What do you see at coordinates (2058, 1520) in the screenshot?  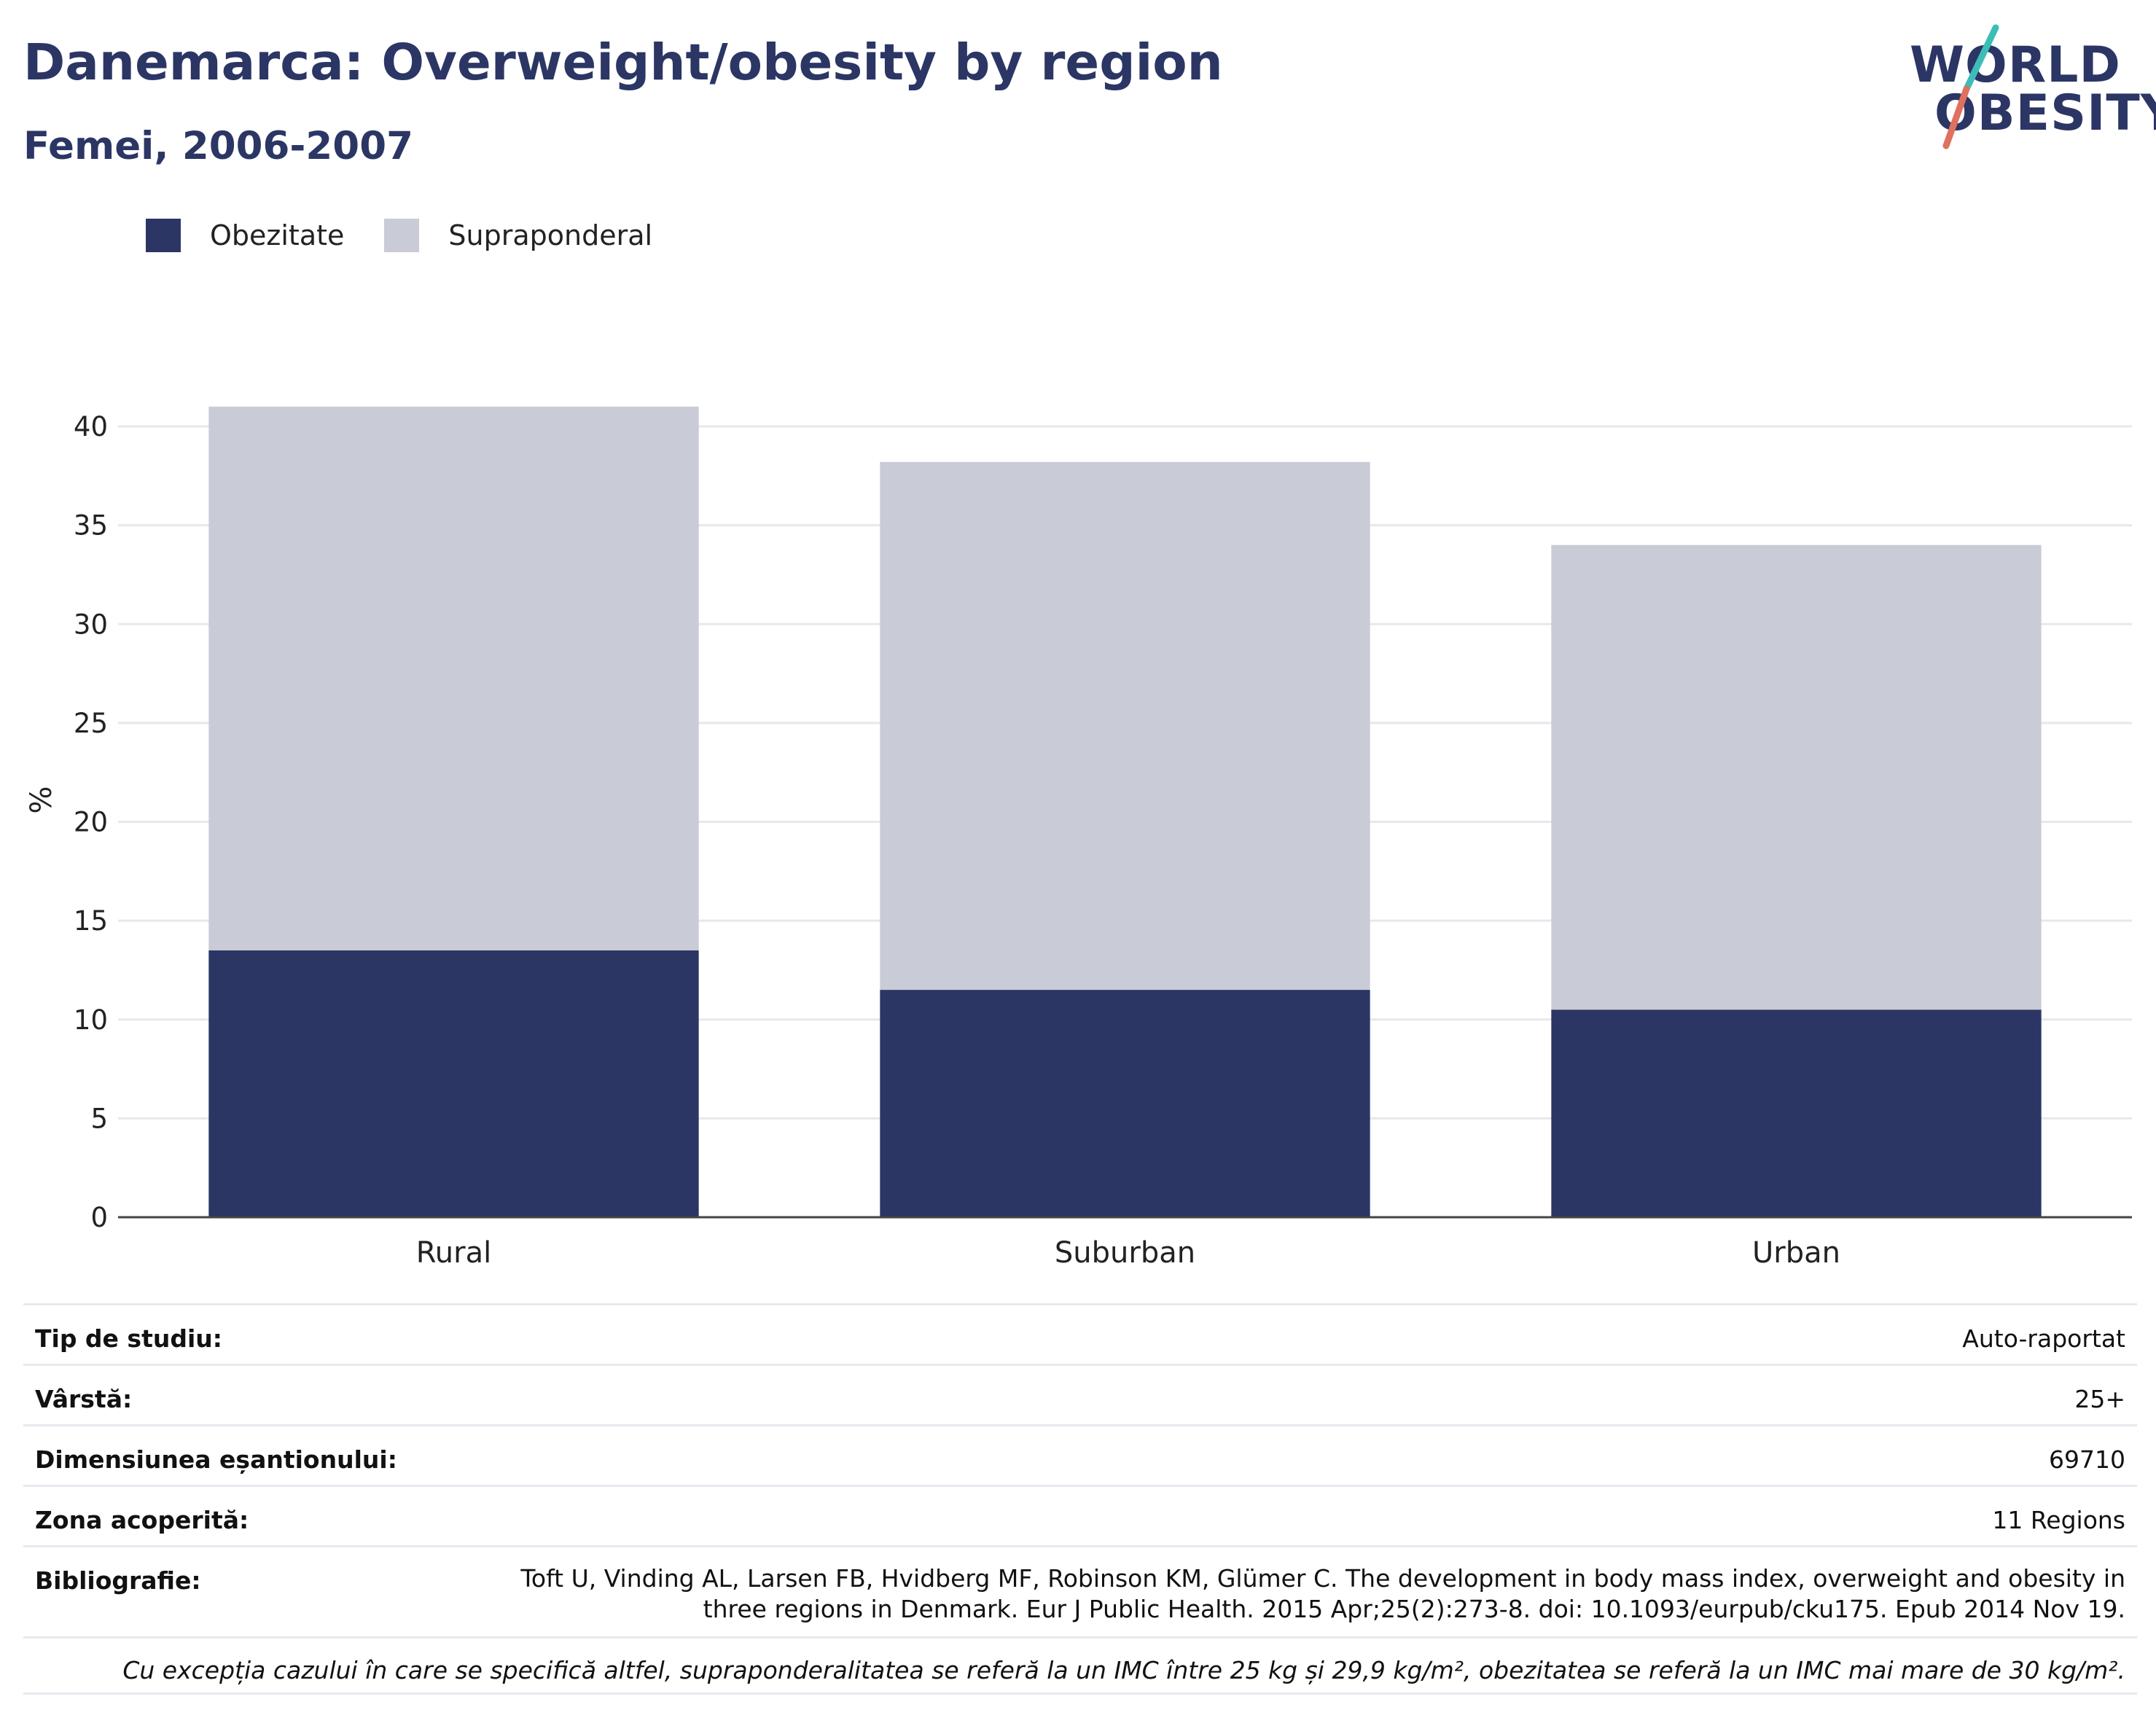 I see `area-value: 11 Regions` at bounding box center [2058, 1520].